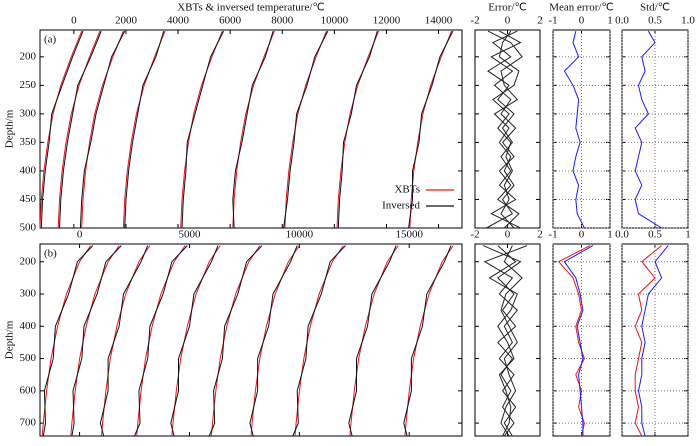 Image resolution: width=700 pixels, height=446 pixels. What do you see at coordinates (230, 21) in the screenshot?
I see `x-tick-label: 6000` at bounding box center [230, 21].